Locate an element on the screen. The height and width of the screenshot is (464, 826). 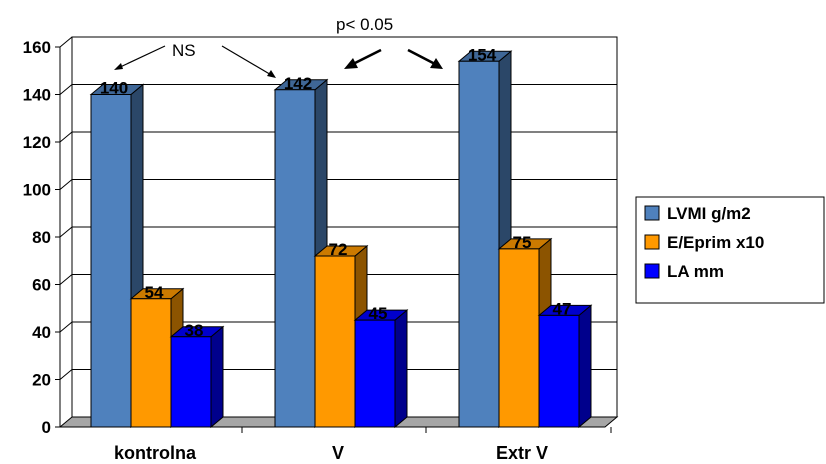
data-label: 38 is located at coordinates (194, 330).